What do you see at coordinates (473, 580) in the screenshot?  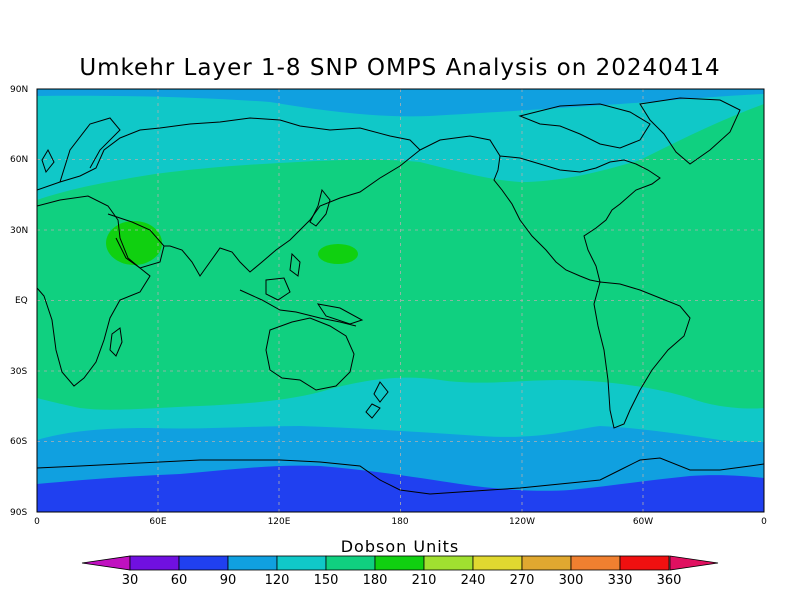 I see `colorbar-level-label: 240` at bounding box center [473, 580].